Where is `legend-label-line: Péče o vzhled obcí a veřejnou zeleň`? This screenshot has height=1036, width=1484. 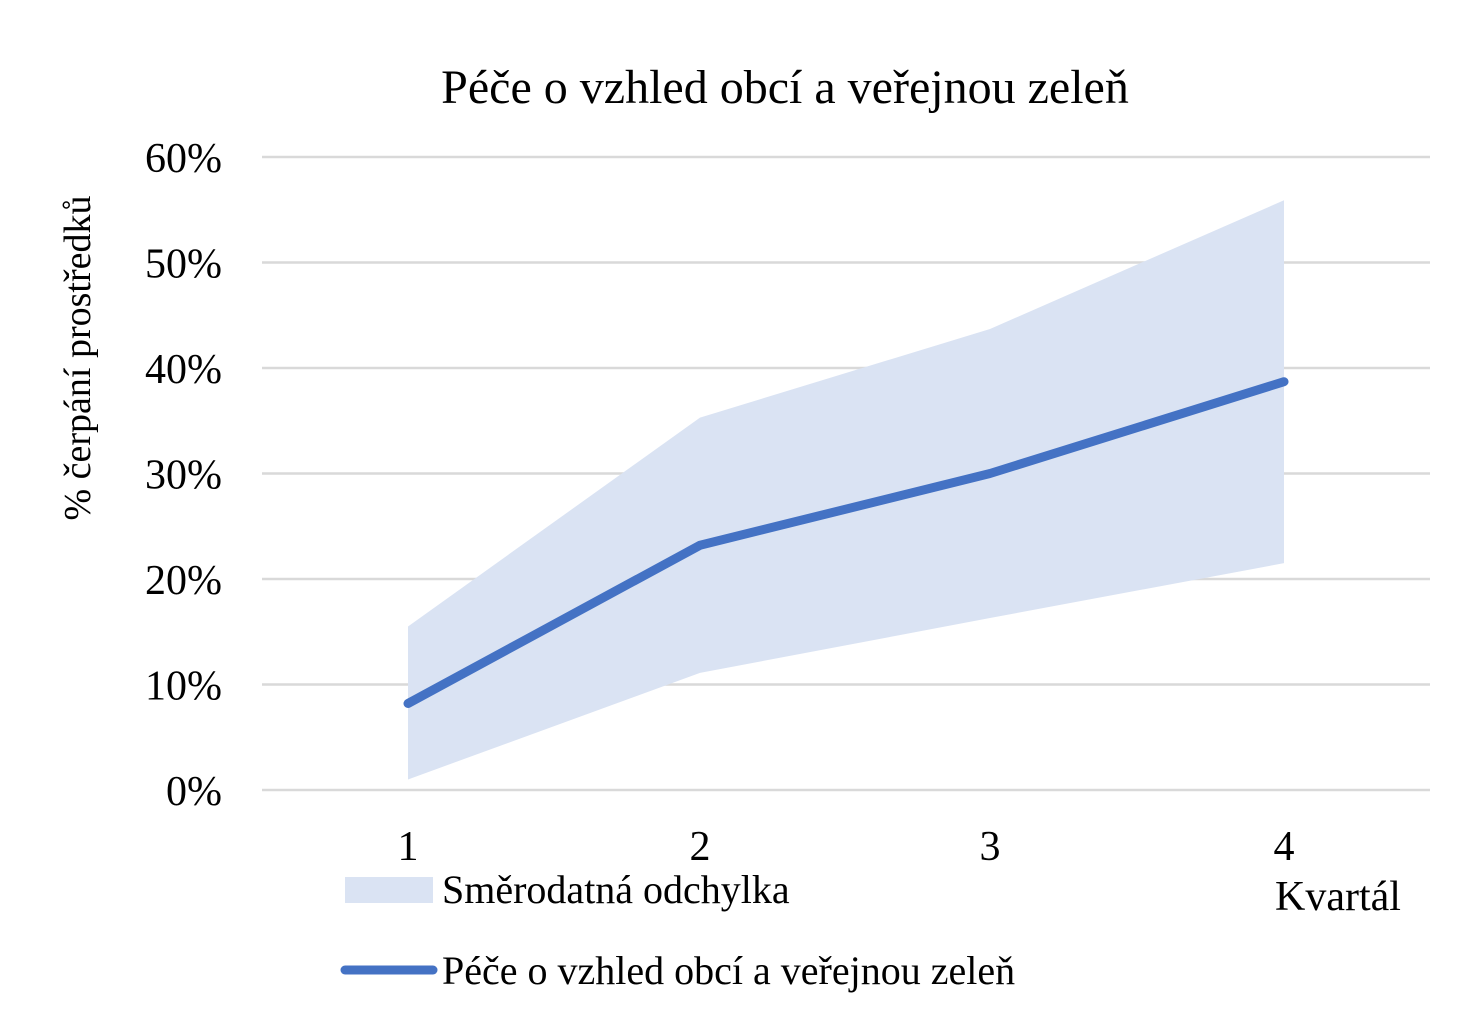
legend-label-line: Péče o vzhled obcí a veřejnou zeleň is located at coordinates (728, 970).